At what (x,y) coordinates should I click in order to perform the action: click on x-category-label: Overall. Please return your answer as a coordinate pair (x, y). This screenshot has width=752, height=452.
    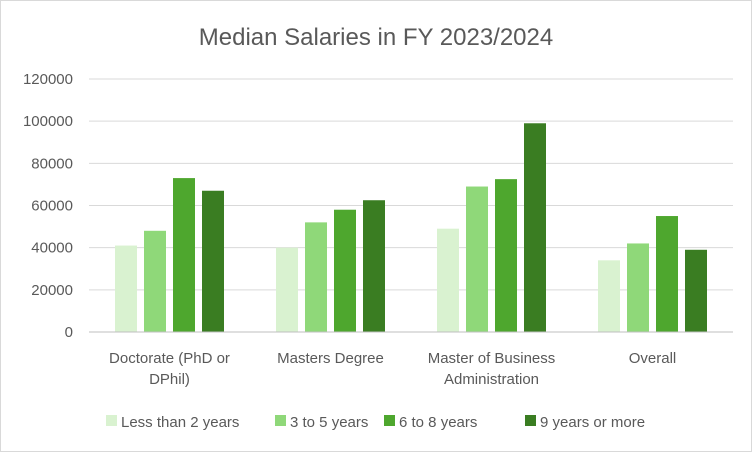
    Looking at the image, I should click on (653, 358).